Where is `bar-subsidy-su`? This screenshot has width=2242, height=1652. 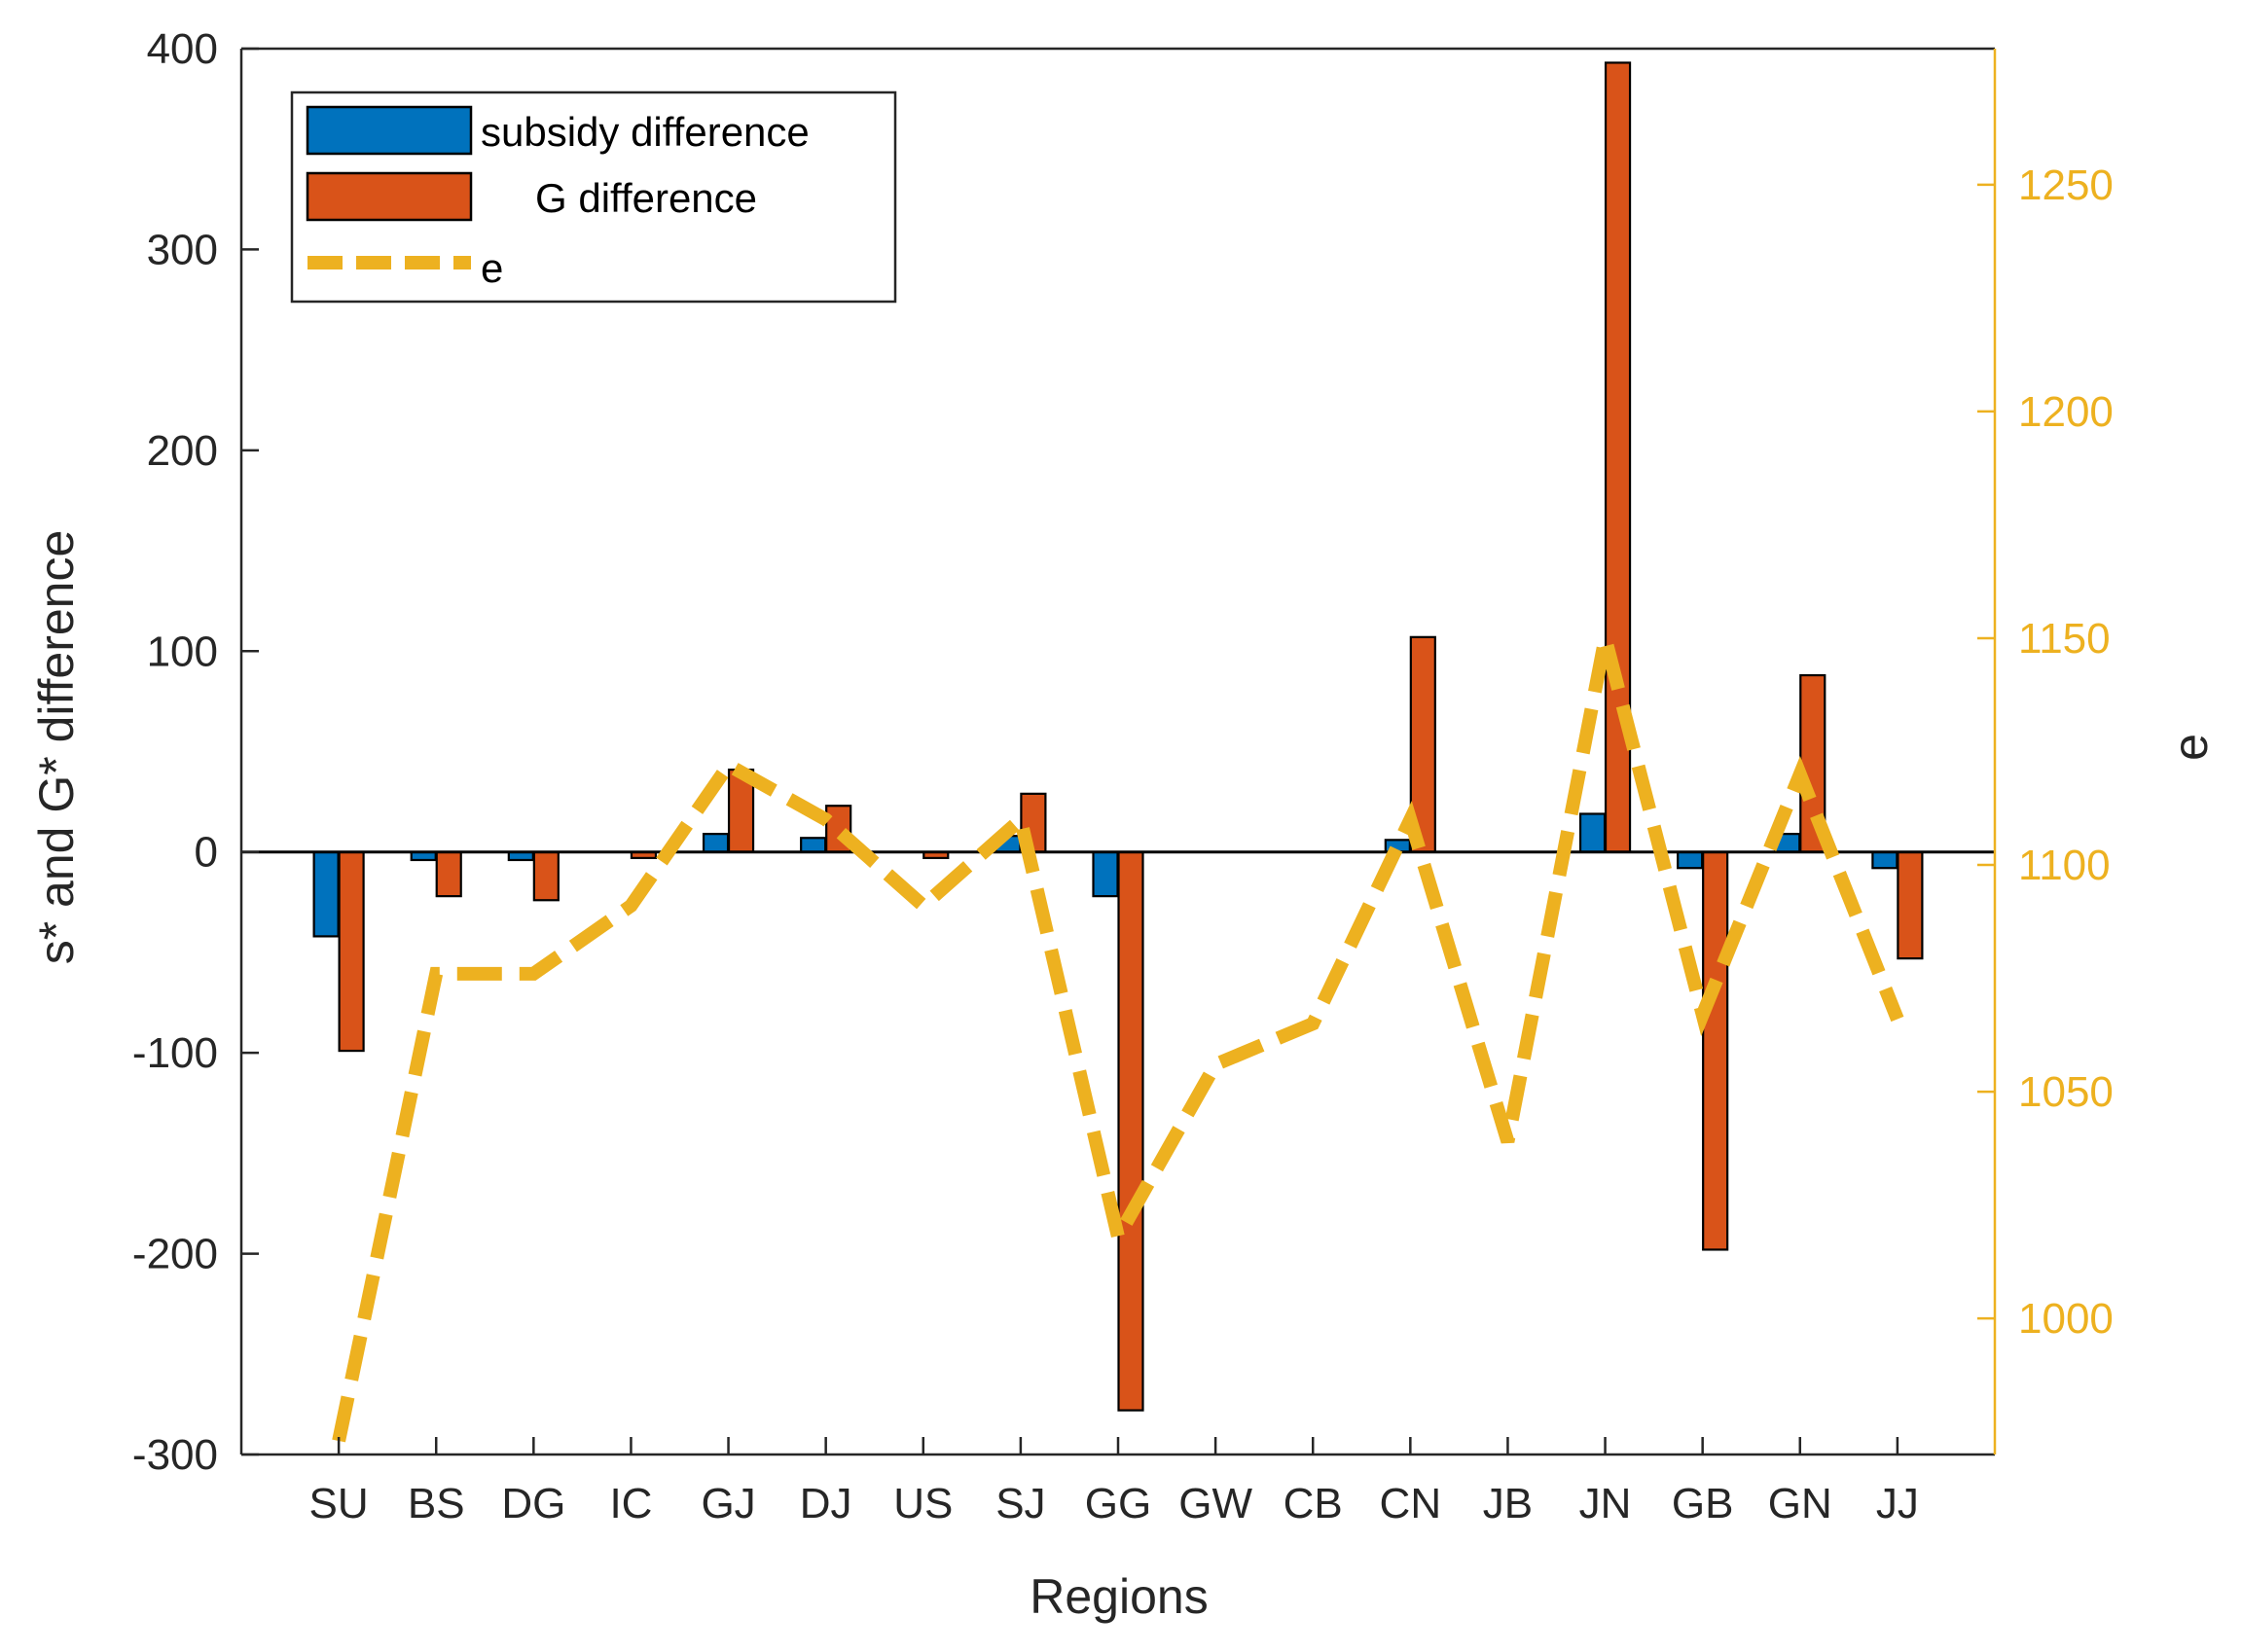
bar-subsidy-su is located at coordinates (326, 894).